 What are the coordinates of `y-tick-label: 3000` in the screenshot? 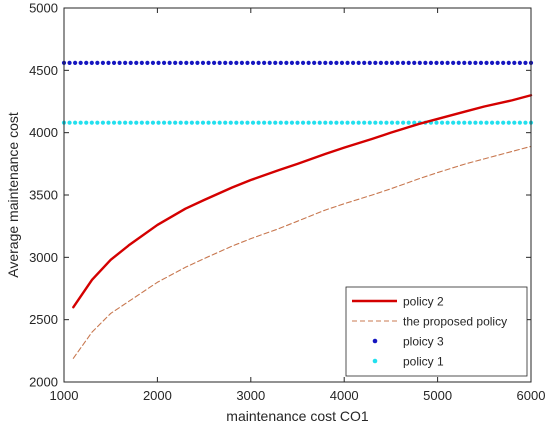 It's located at (43, 257).